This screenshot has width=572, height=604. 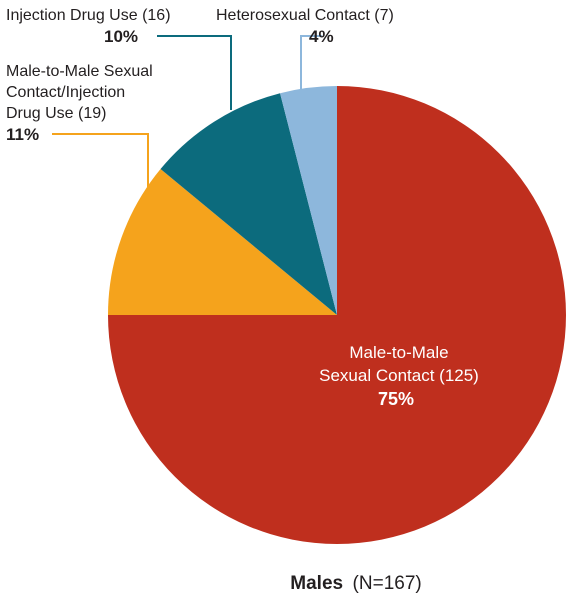 What do you see at coordinates (308, 200) in the screenshot?
I see `pie-slice-het` at bounding box center [308, 200].